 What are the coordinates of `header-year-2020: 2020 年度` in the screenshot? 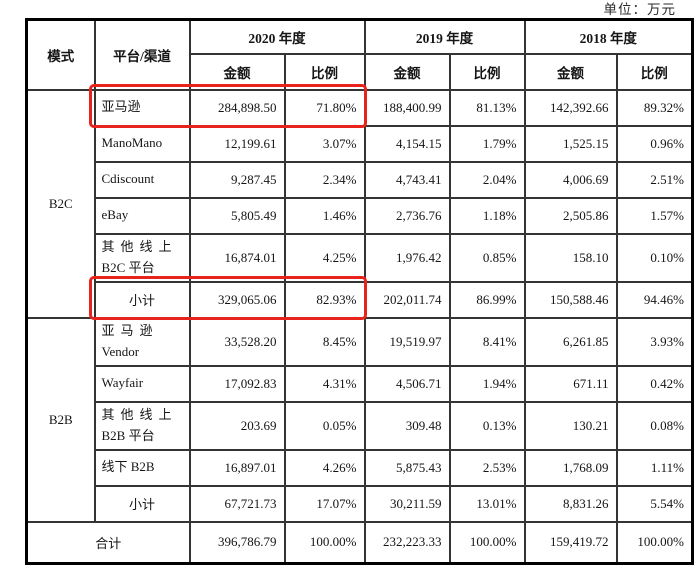 It's located at (277, 36).